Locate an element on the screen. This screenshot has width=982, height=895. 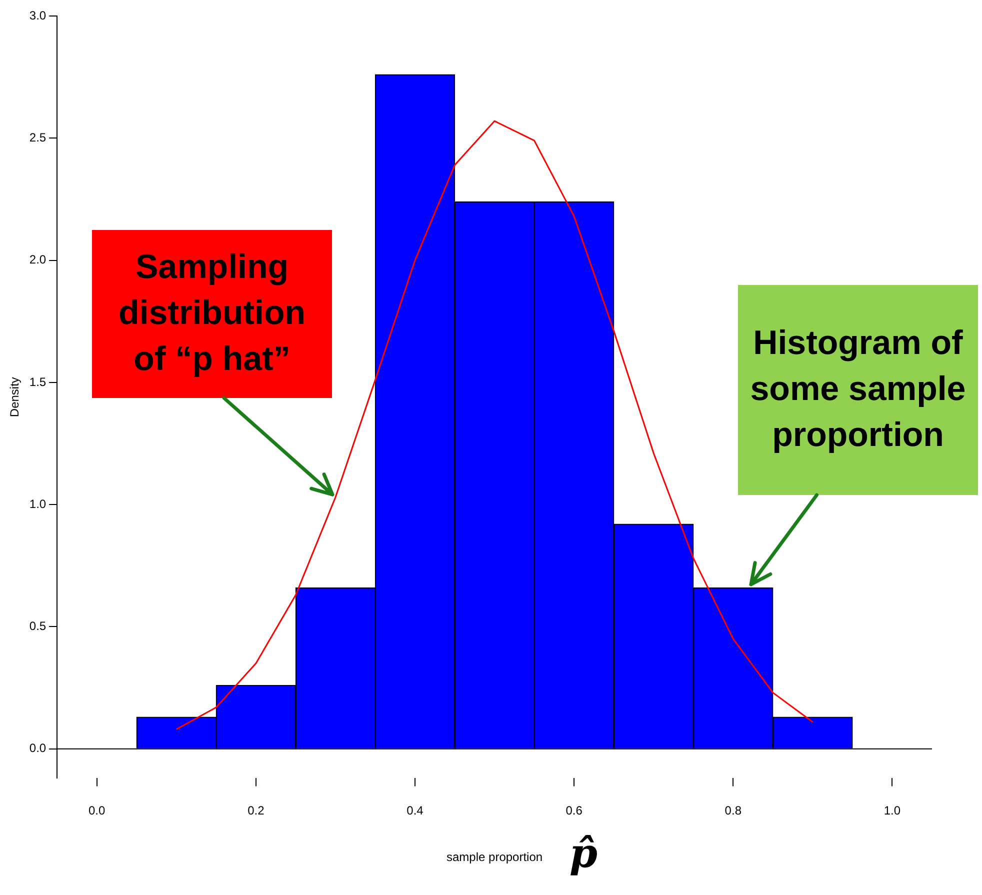
y-tick-label: 1.5 is located at coordinates (37, 381).